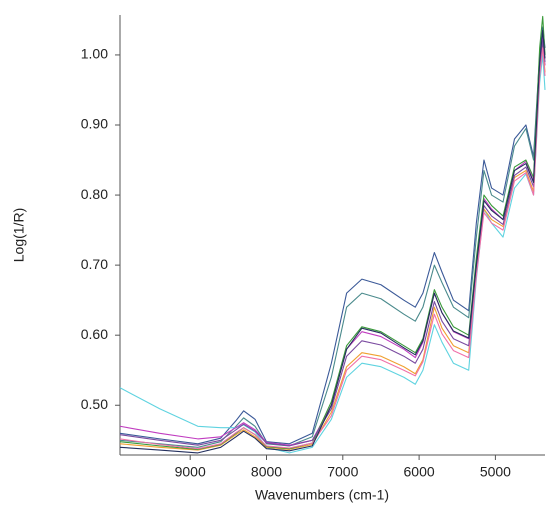 Image resolution: width=550 pixels, height=517 pixels. I want to click on y-tick-label: 0.80, so click(94, 194).